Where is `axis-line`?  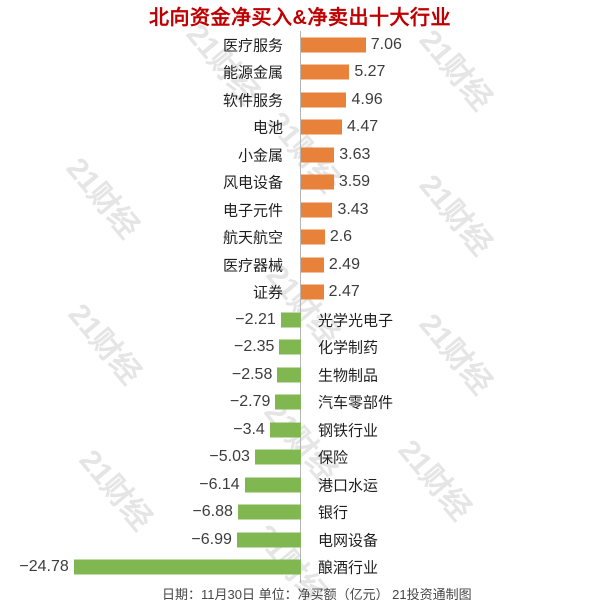
axis-line is located at coordinates (300, 307).